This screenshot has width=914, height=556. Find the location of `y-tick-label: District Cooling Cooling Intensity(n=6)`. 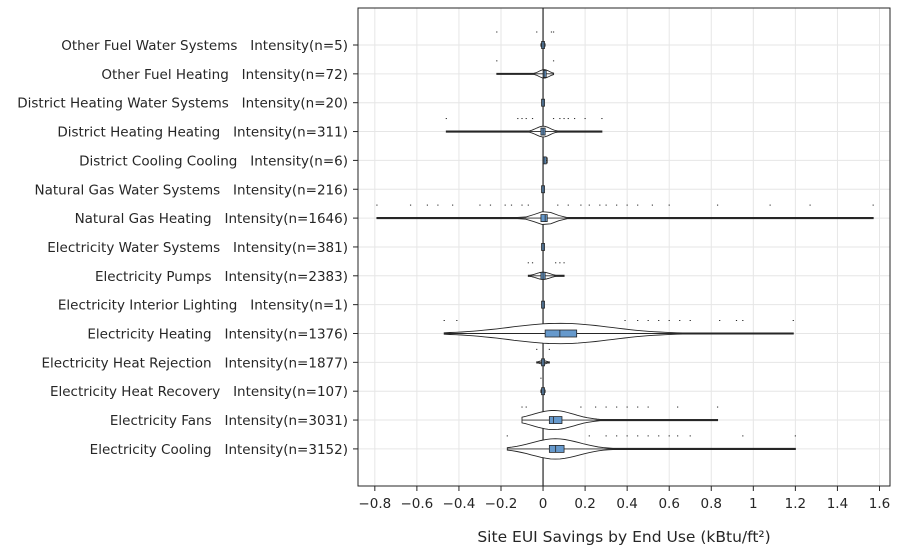

y-tick-label: District Cooling Cooling Intensity(n=6) is located at coordinates (213, 161).